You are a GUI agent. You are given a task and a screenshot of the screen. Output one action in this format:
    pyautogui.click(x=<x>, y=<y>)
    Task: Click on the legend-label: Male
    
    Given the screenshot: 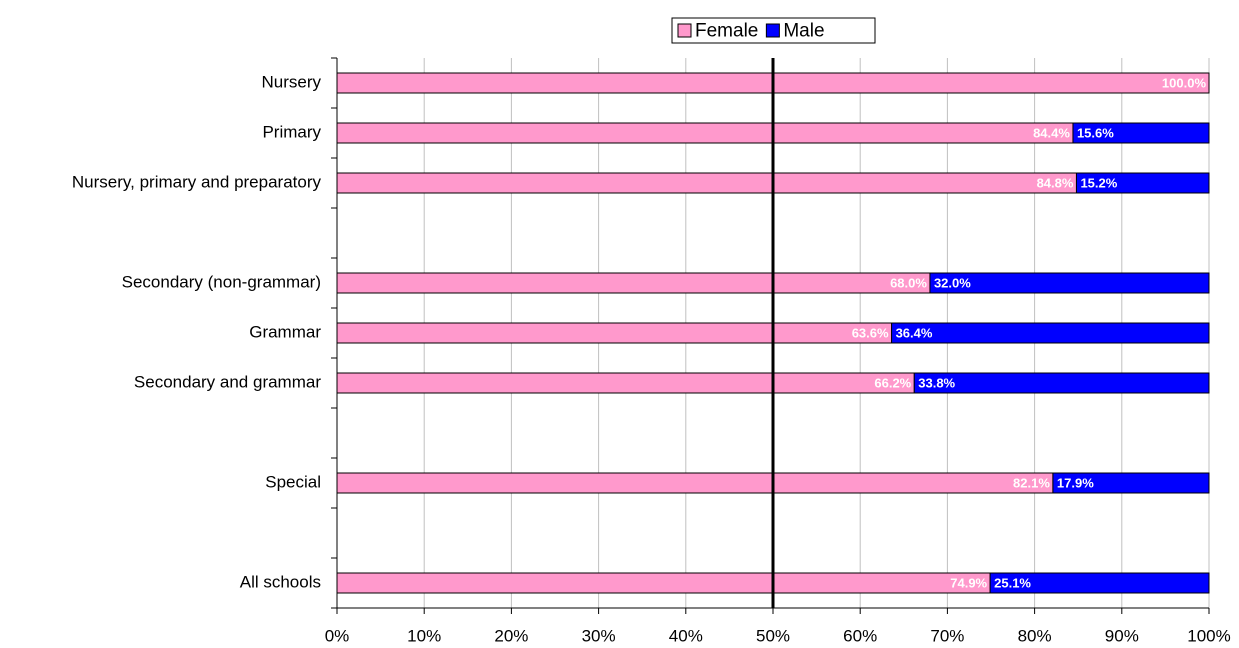 What is the action you would take?
    pyautogui.click(x=803, y=31)
    